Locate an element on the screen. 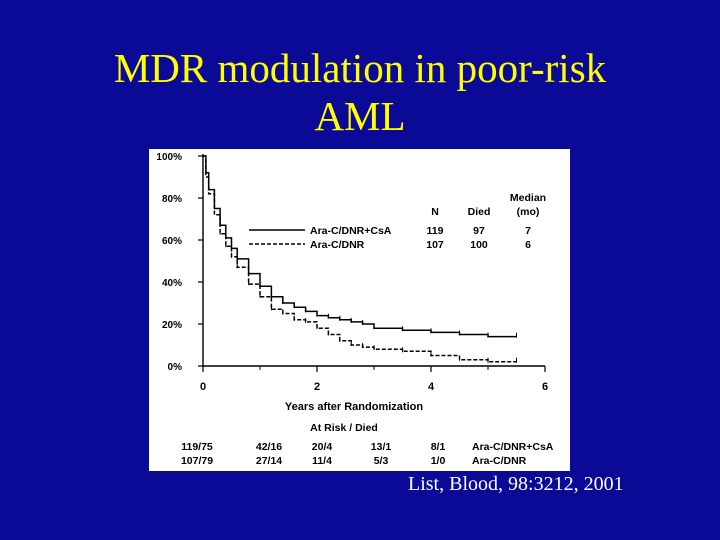 This screenshot has height=540, width=720. slide-title-line-2: AML is located at coordinates (360, 116).